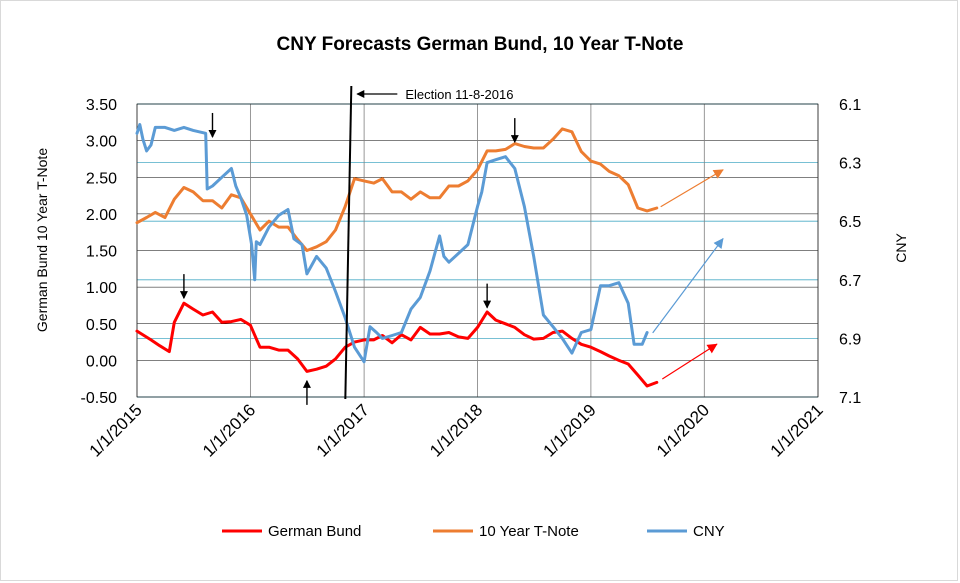 The image size is (960, 583). Describe the element at coordinates (99, 398) in the screenshot. I see `y-left-tick-label: -0.50` at that location.